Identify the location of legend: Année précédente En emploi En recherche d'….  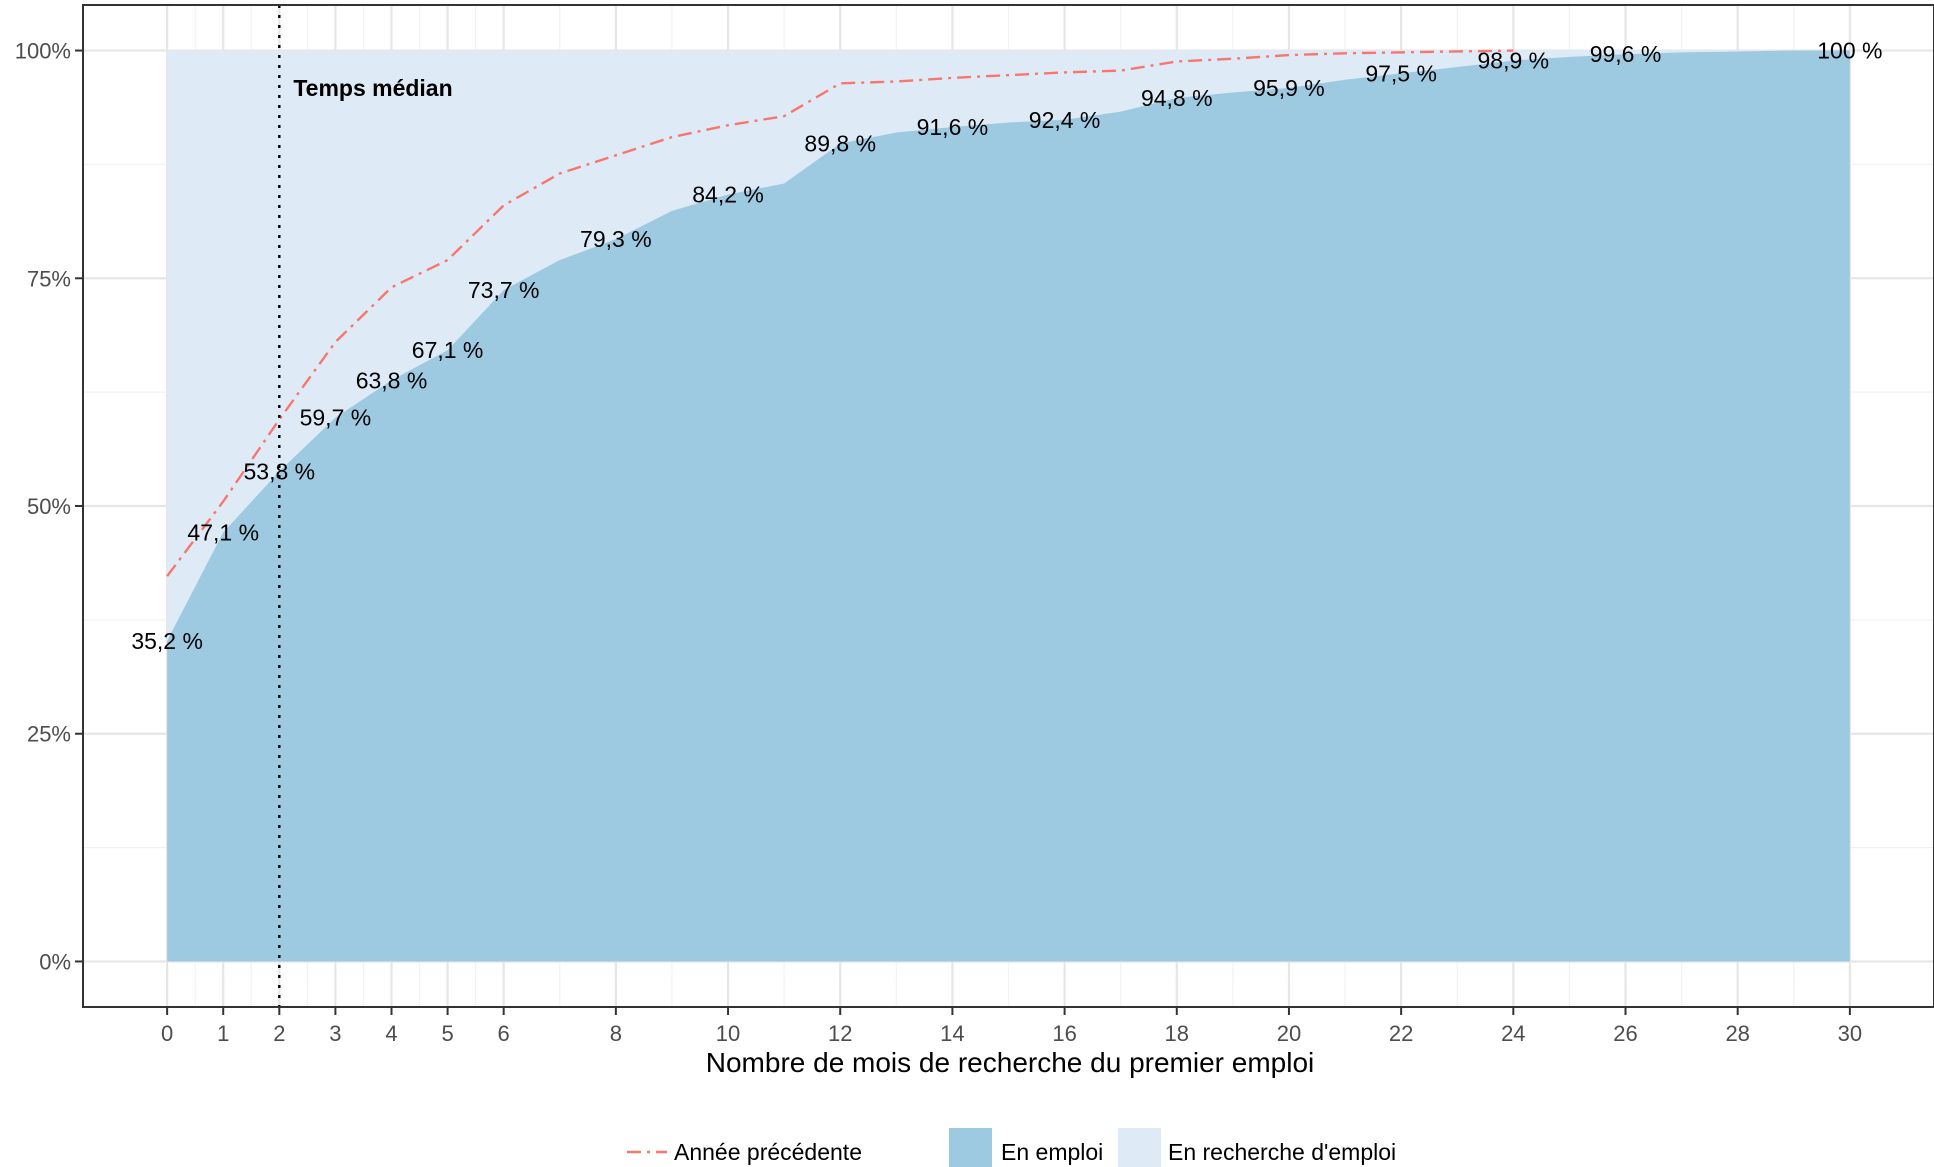
(1011, 1147).